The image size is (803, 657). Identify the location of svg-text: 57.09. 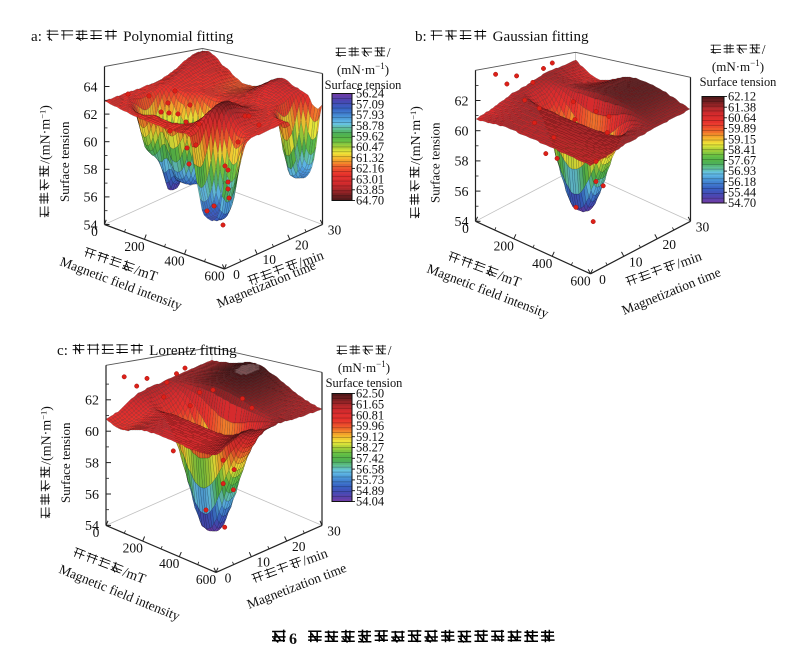
(370, 104).